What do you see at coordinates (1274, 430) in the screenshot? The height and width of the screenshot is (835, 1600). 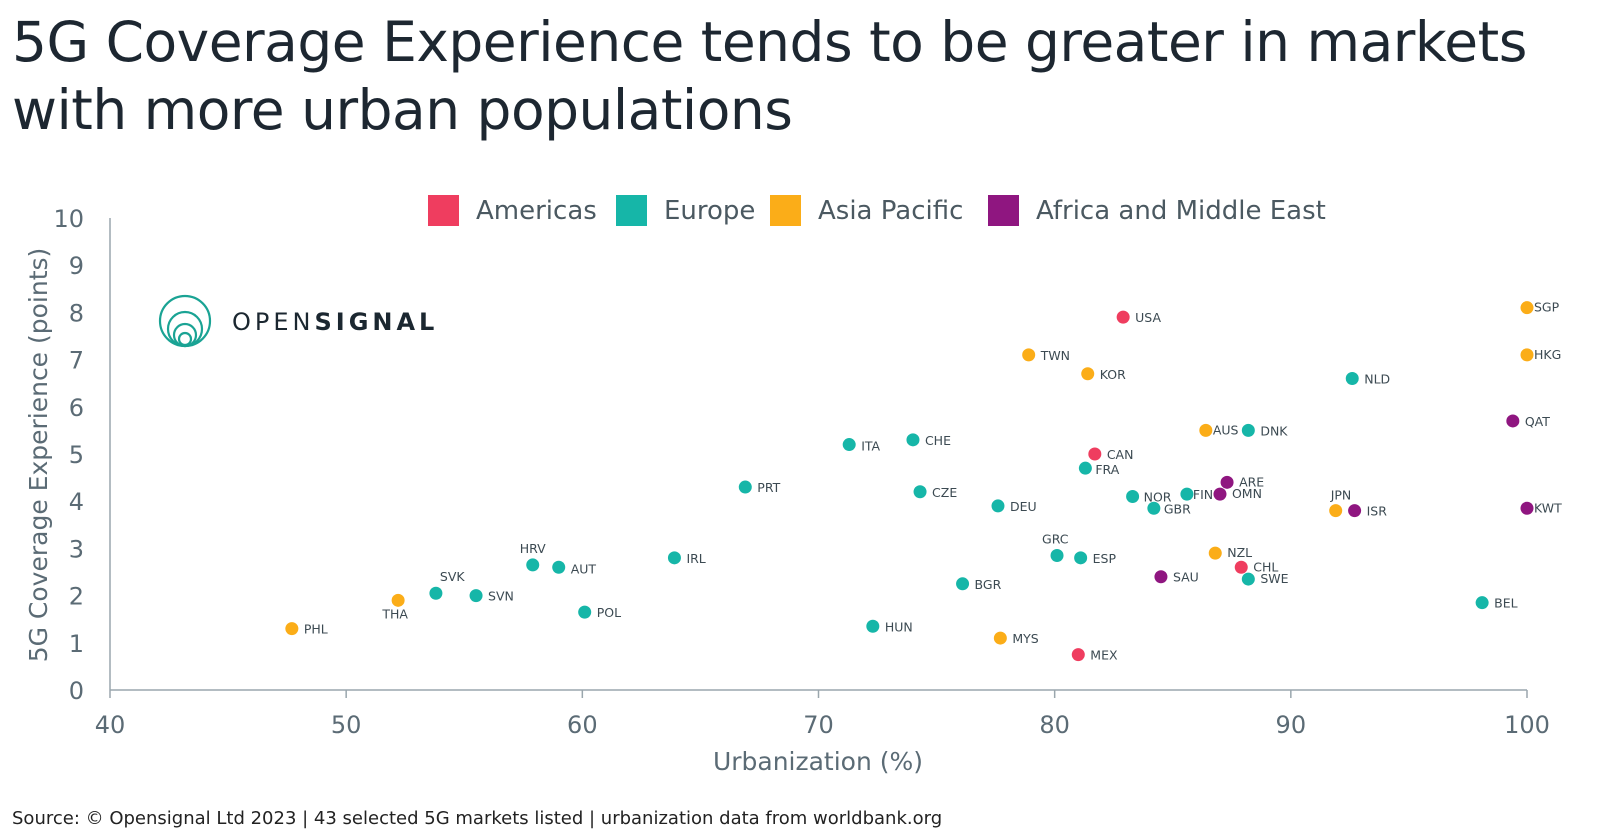 I see `point-label: DNK` at bounding box center [1274, 430].